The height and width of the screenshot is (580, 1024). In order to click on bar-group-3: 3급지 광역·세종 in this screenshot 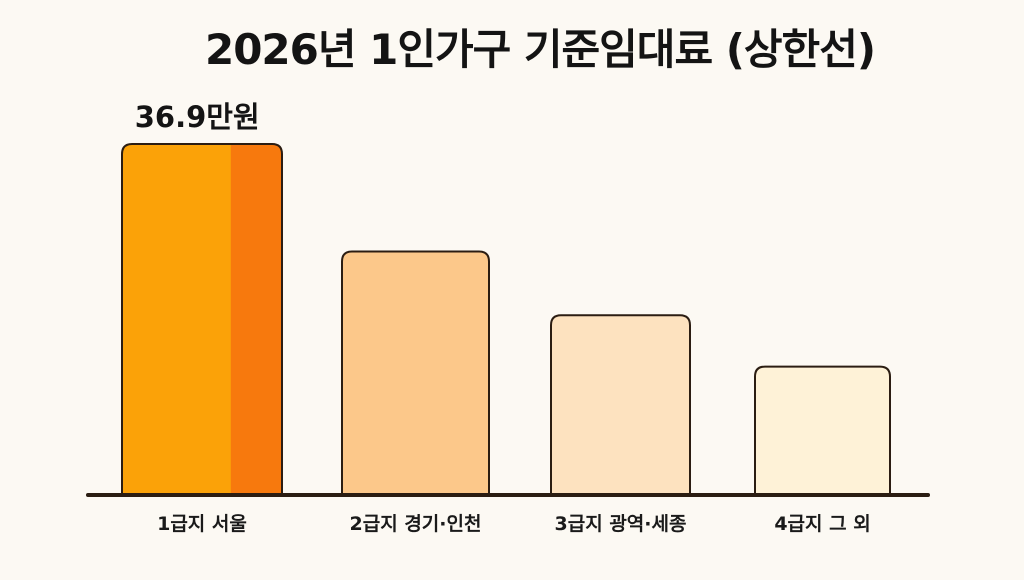, I will do `click(620, 424)`.